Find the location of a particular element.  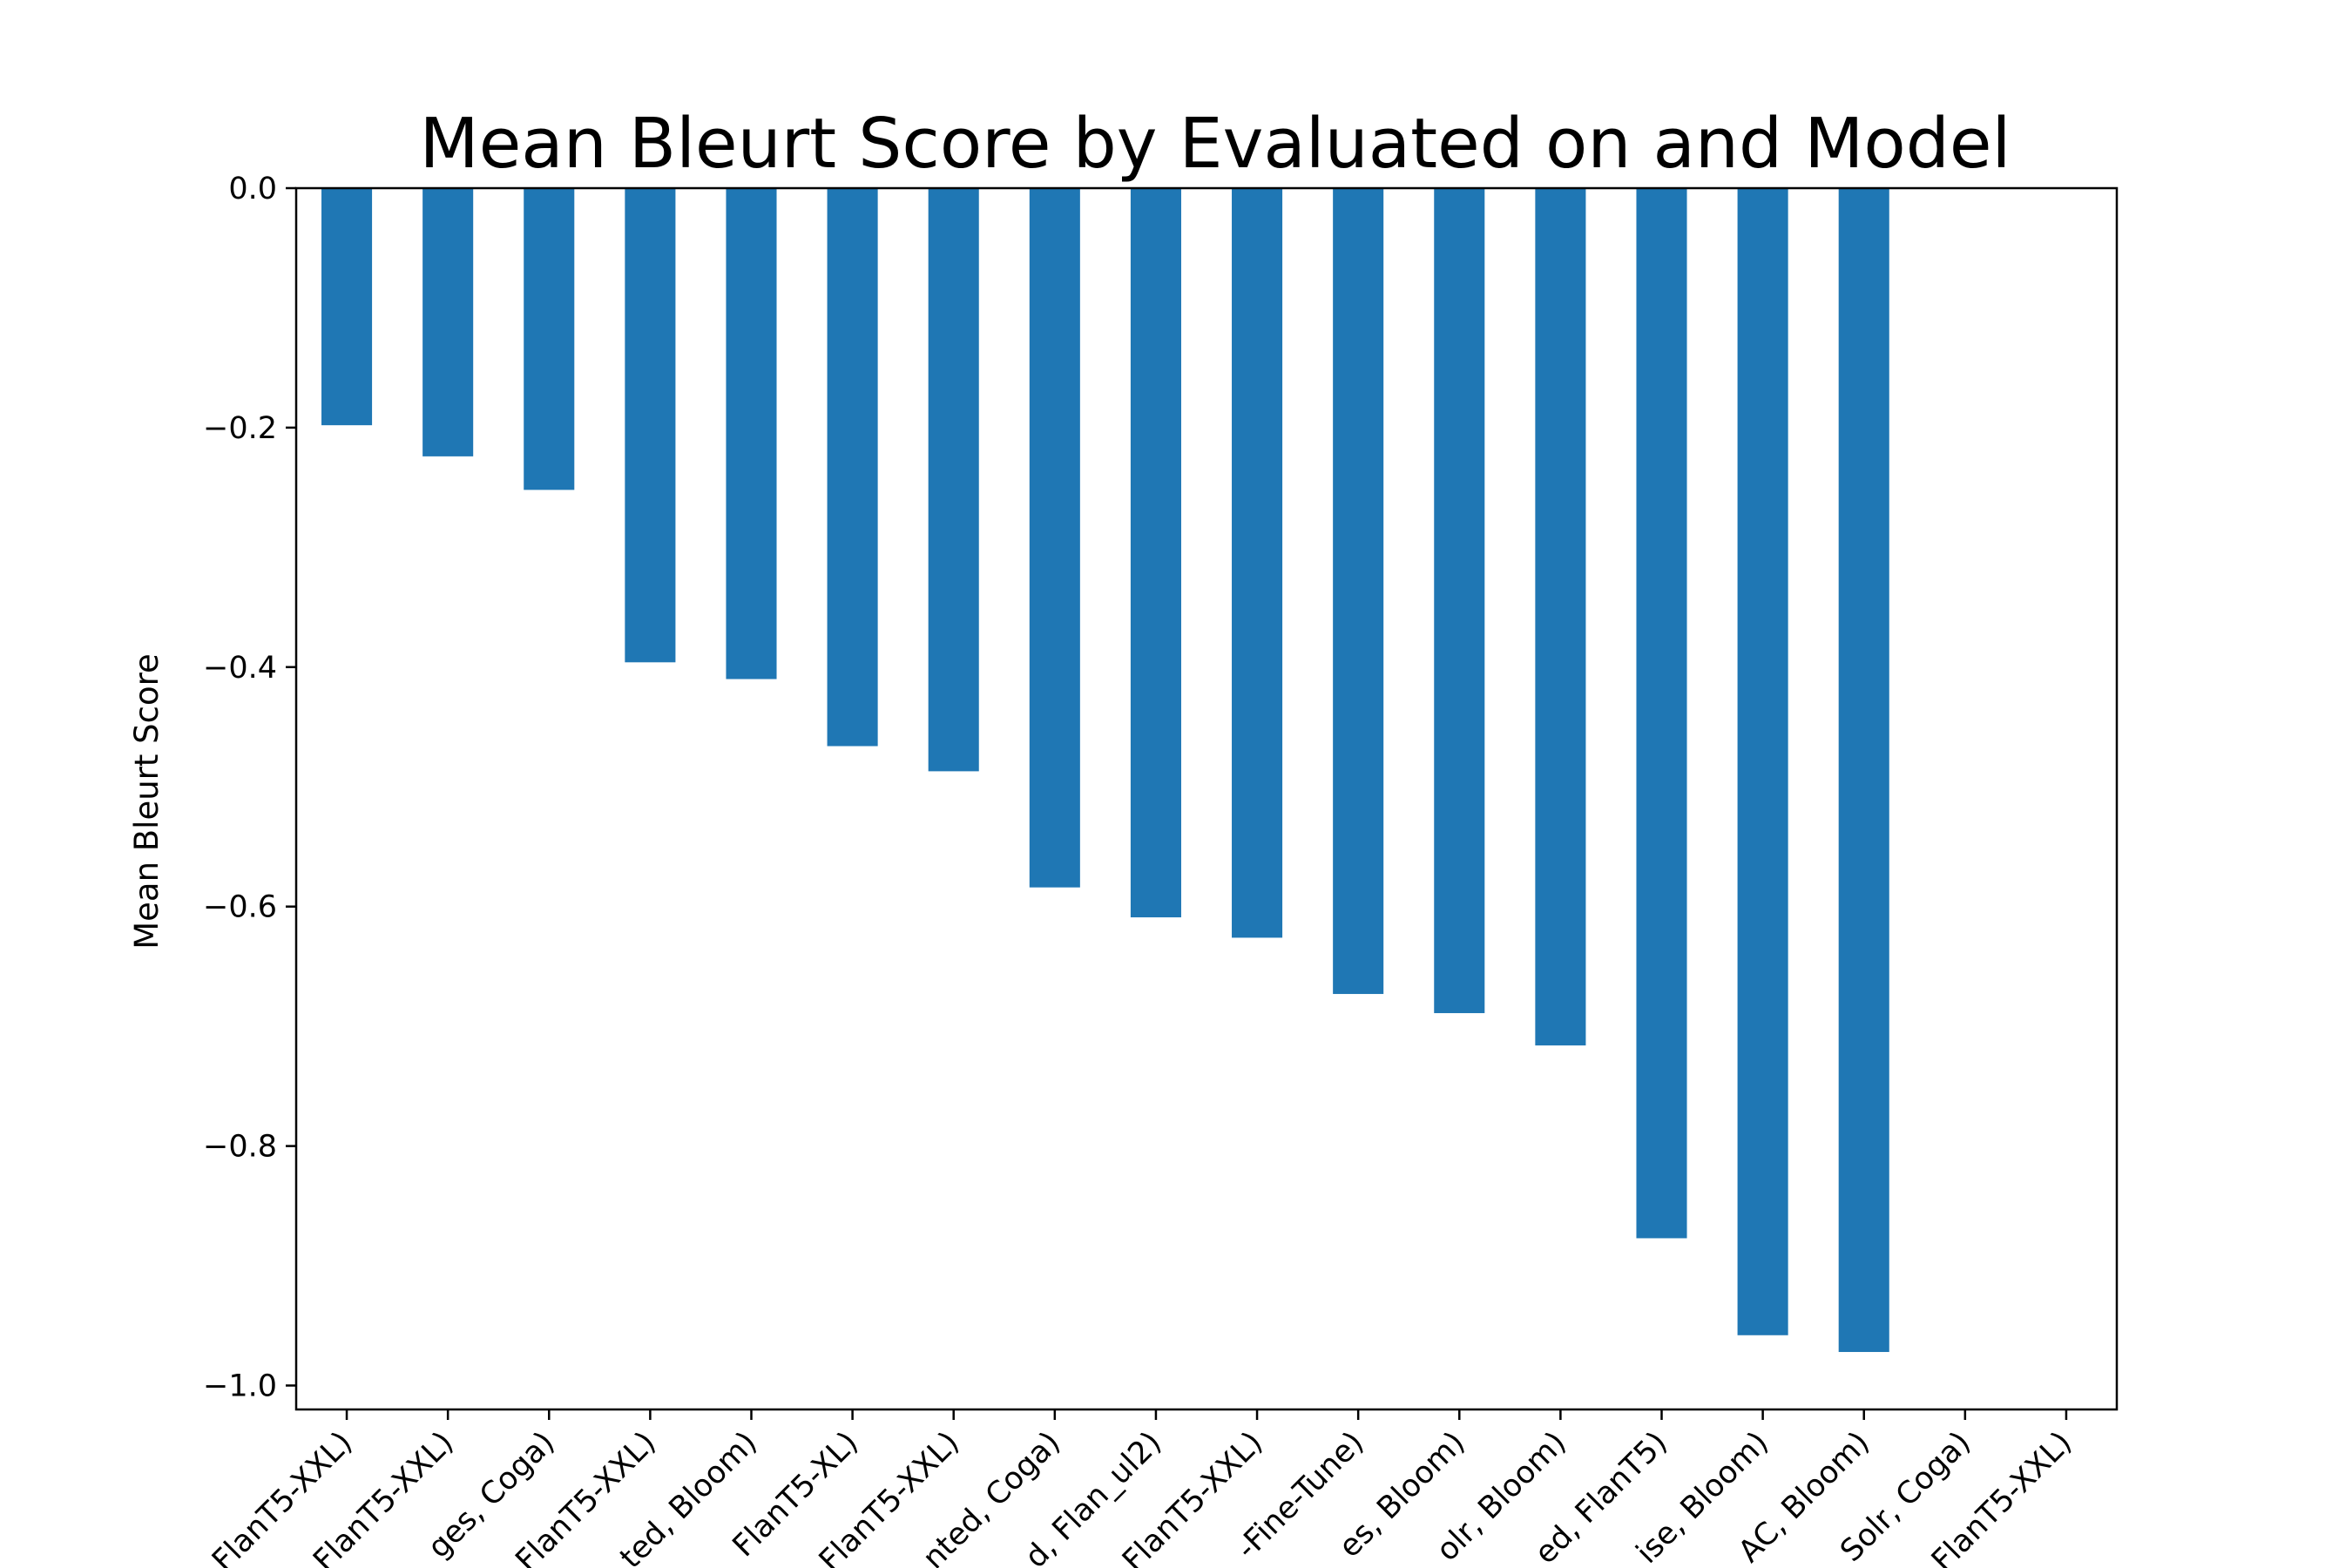

y-tick-label: −0.4 is located at coordinates (240, 668).